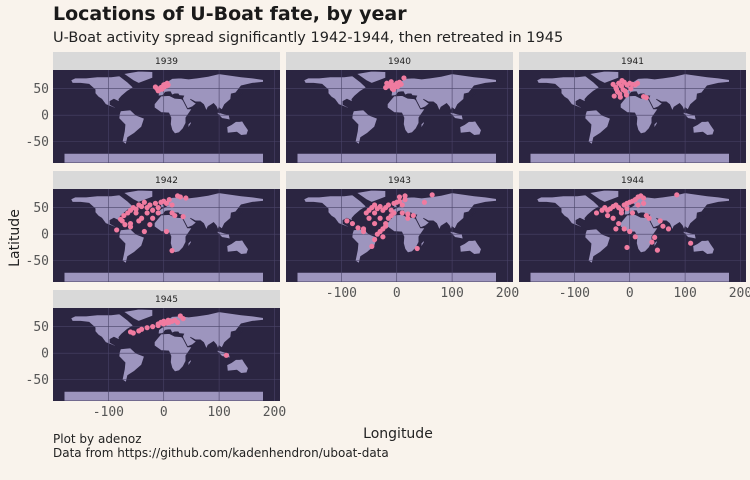 Image resolution: width=750 pixels, height=480 pixels. What do you see at coordinates (15, 238) in the screenshot?
I see `y-axis-label: Latitude` at bounding box center [15, 238].